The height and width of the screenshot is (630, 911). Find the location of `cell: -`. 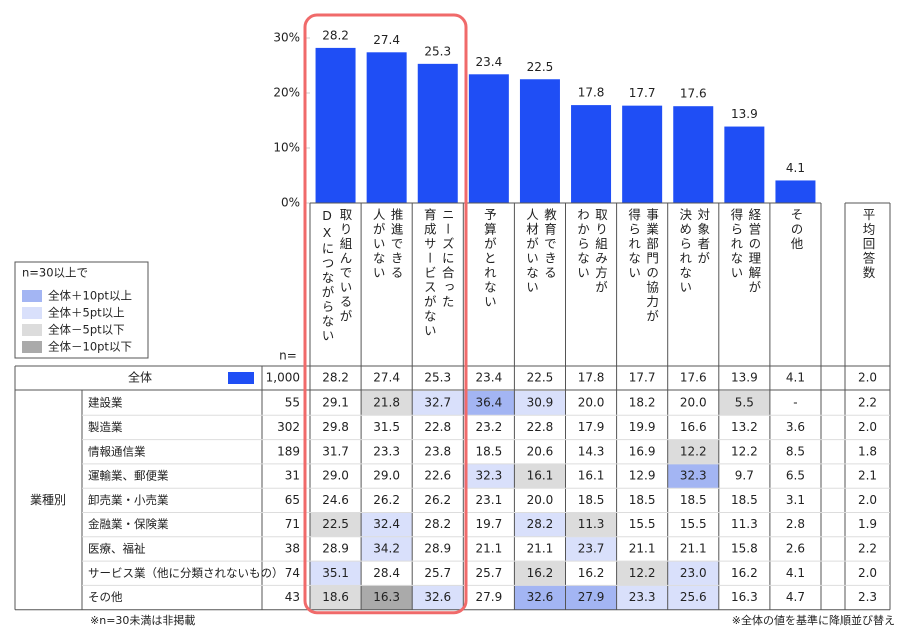

cell: - is located at coordinates (795, 403).